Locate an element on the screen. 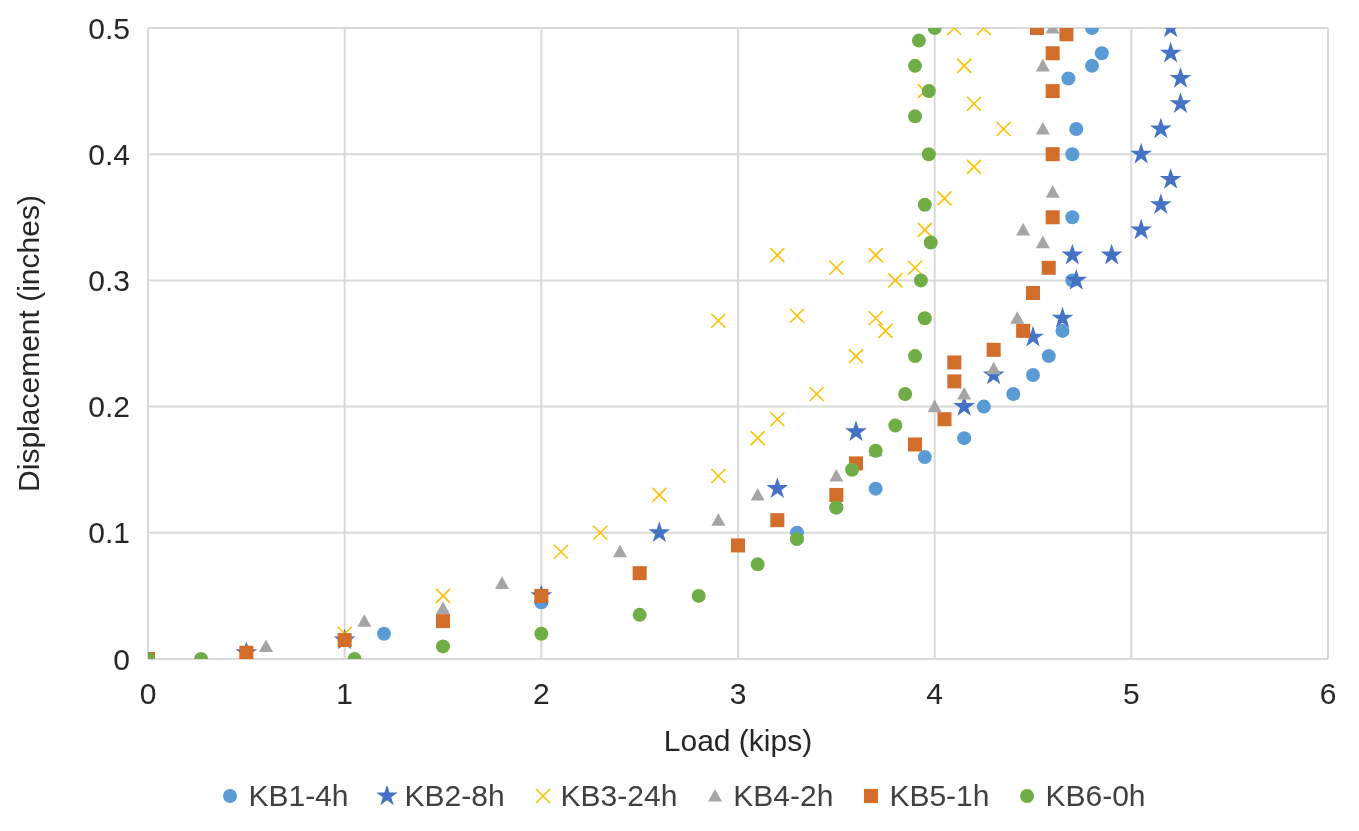 This screenshot has width=1359, height=831. x-tick-label: 3 is located at coordinates (738, 694).